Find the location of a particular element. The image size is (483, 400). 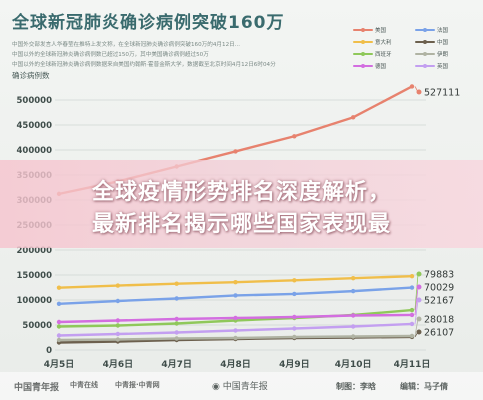

legend-item-italy: 意大利 is located at coordinates (372, 42).